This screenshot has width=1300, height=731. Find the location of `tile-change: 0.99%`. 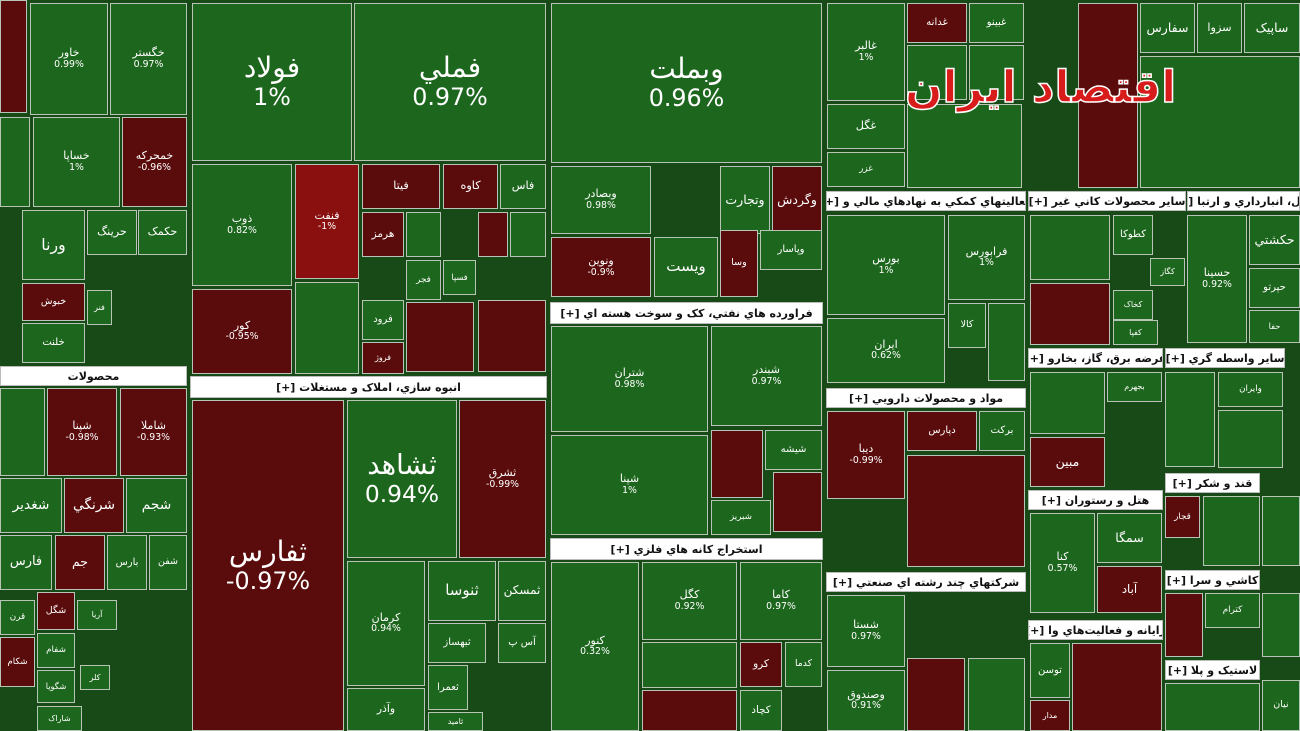

tile-change: 0.99% is located at coordinates (69, 64).